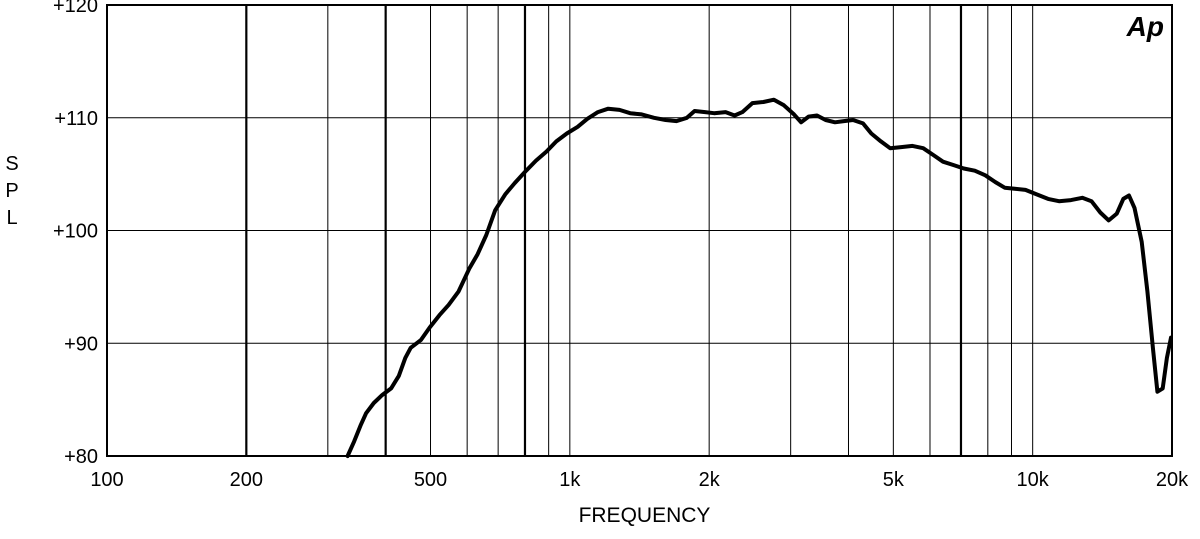  I want to click on y-axis-ticks: +120 +110 +100 +90 +80, so click(75, 234).